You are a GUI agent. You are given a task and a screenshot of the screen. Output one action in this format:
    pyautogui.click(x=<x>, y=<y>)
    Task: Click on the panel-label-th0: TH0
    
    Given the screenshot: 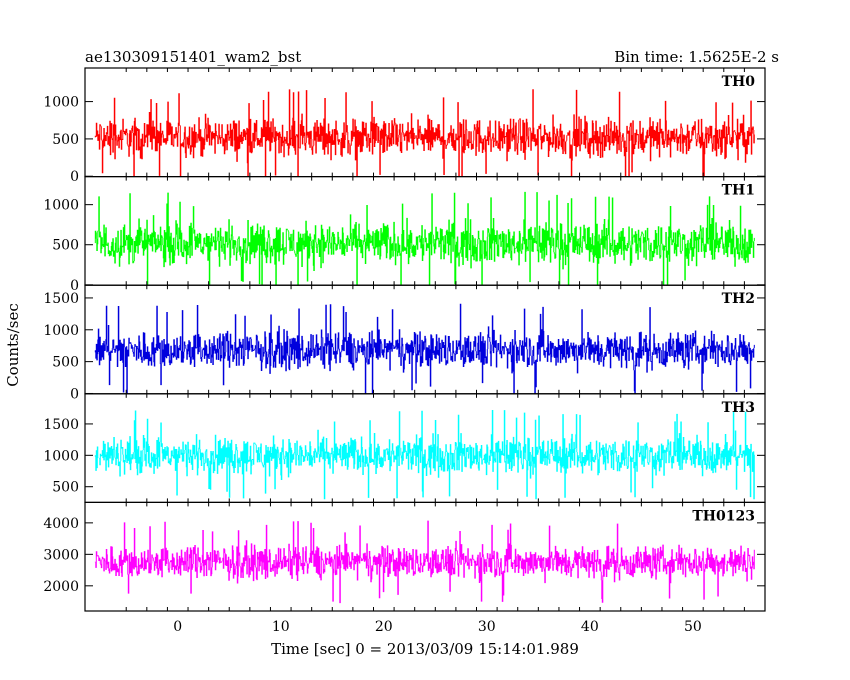 What is the action you would take?
    pyautogui.click(x=739, y=82)
    